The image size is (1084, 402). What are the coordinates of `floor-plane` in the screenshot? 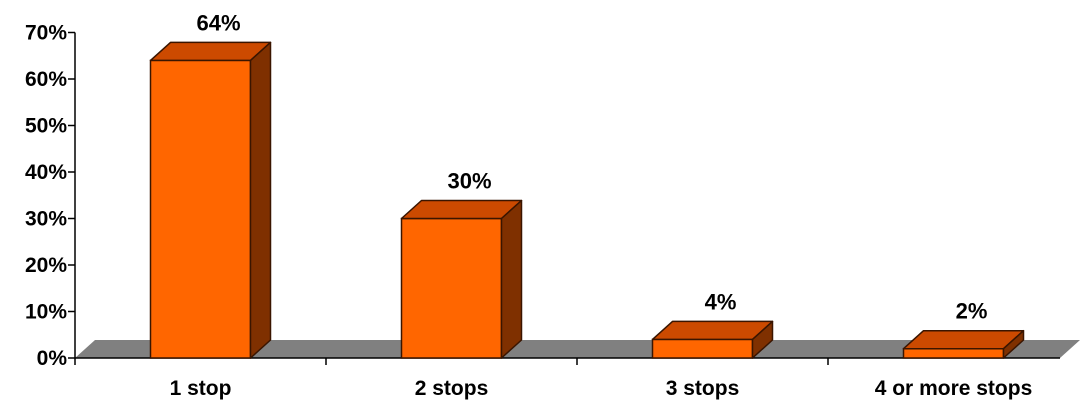 It's located at (577, 349).